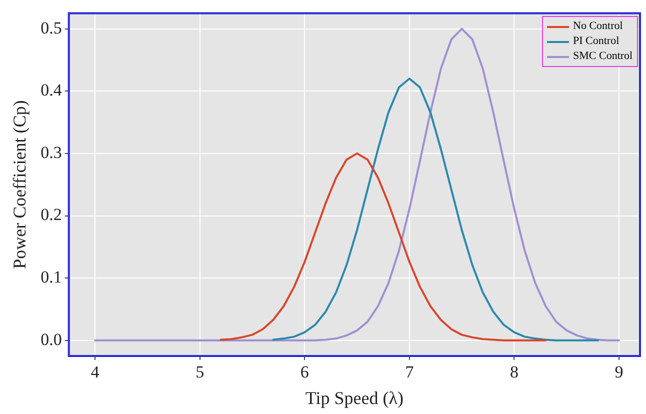 Image resolution: width=646 pixels, height=414 pixels. I want to click on x-tick-label: 9, so click(619, 372).